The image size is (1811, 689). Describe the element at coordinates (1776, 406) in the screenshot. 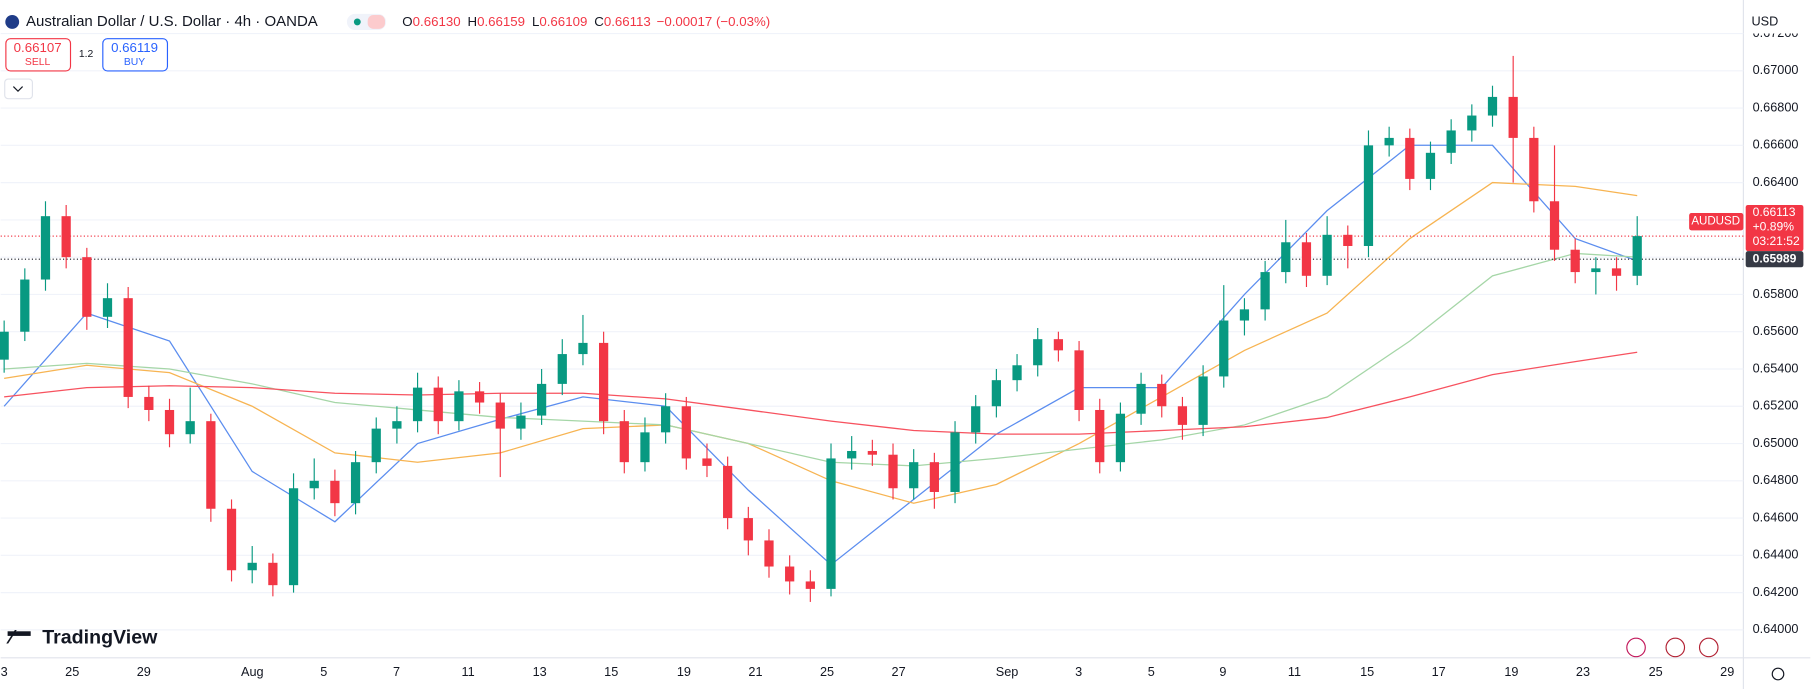

I see `y-tick-label: 0.65200` at that location.